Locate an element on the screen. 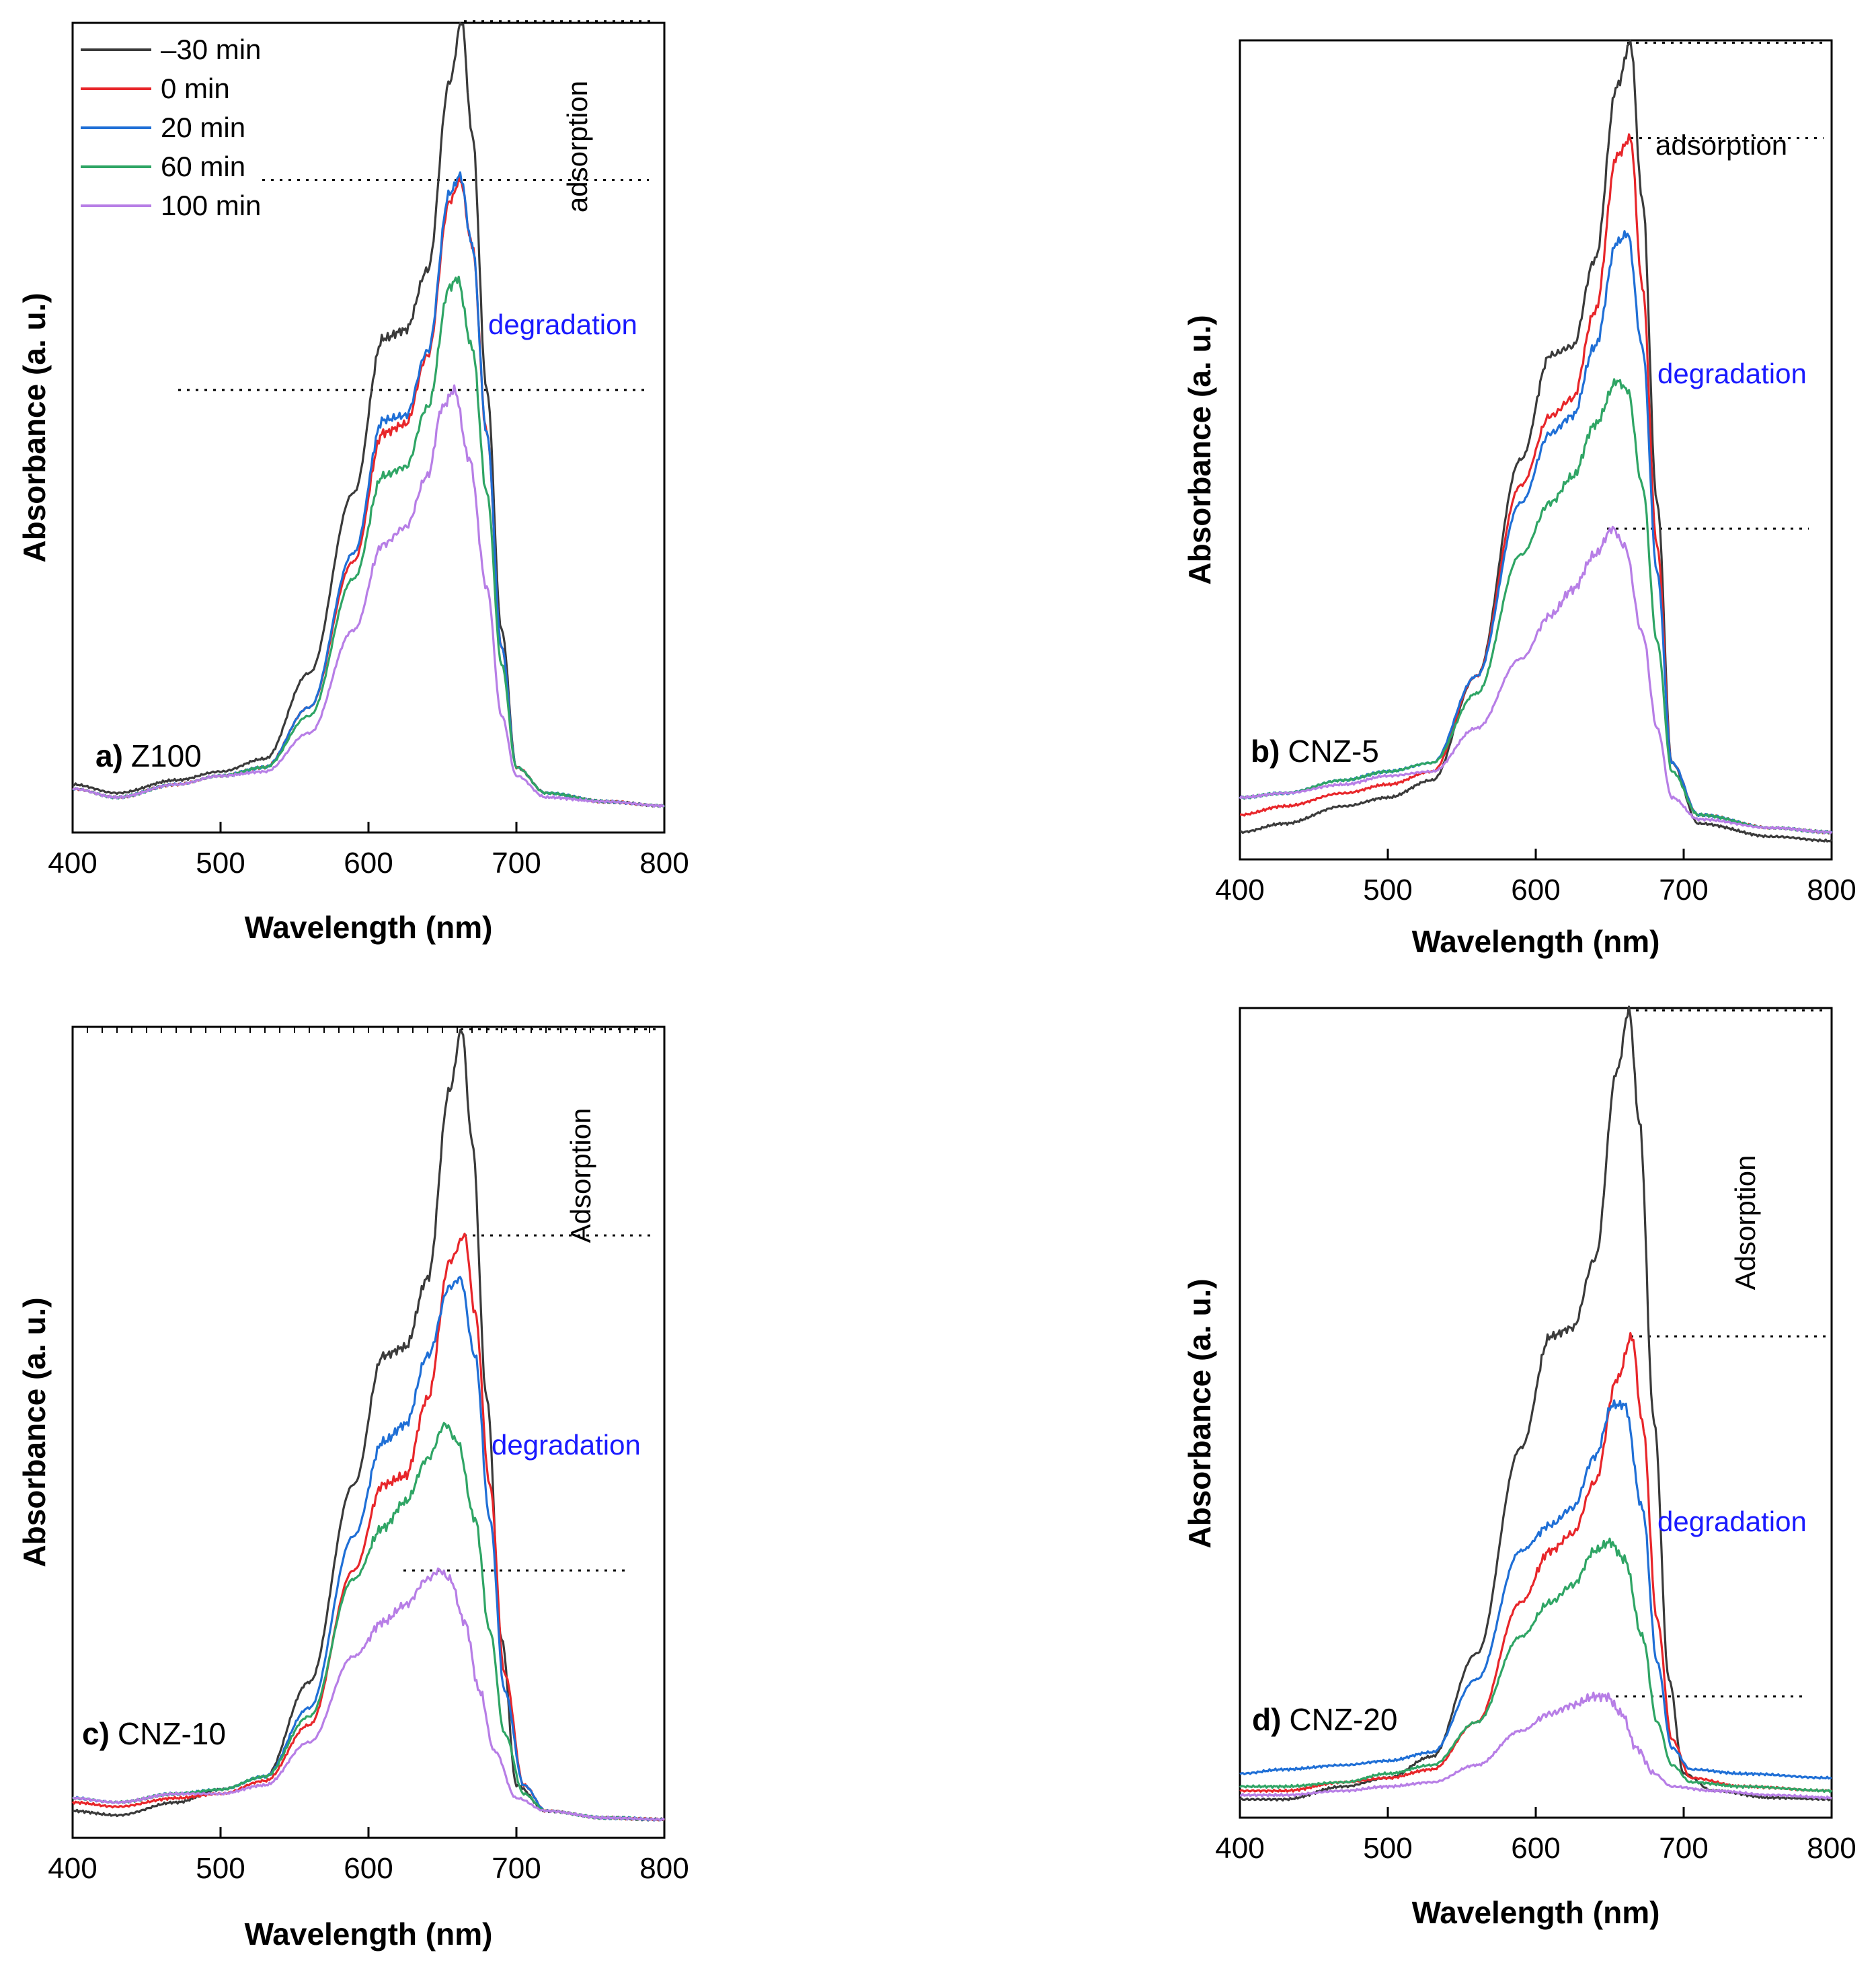 This screenshot has height=1971, width=1876. panel-label: c) CNZ-10 is located at coordinates (154, 1733).